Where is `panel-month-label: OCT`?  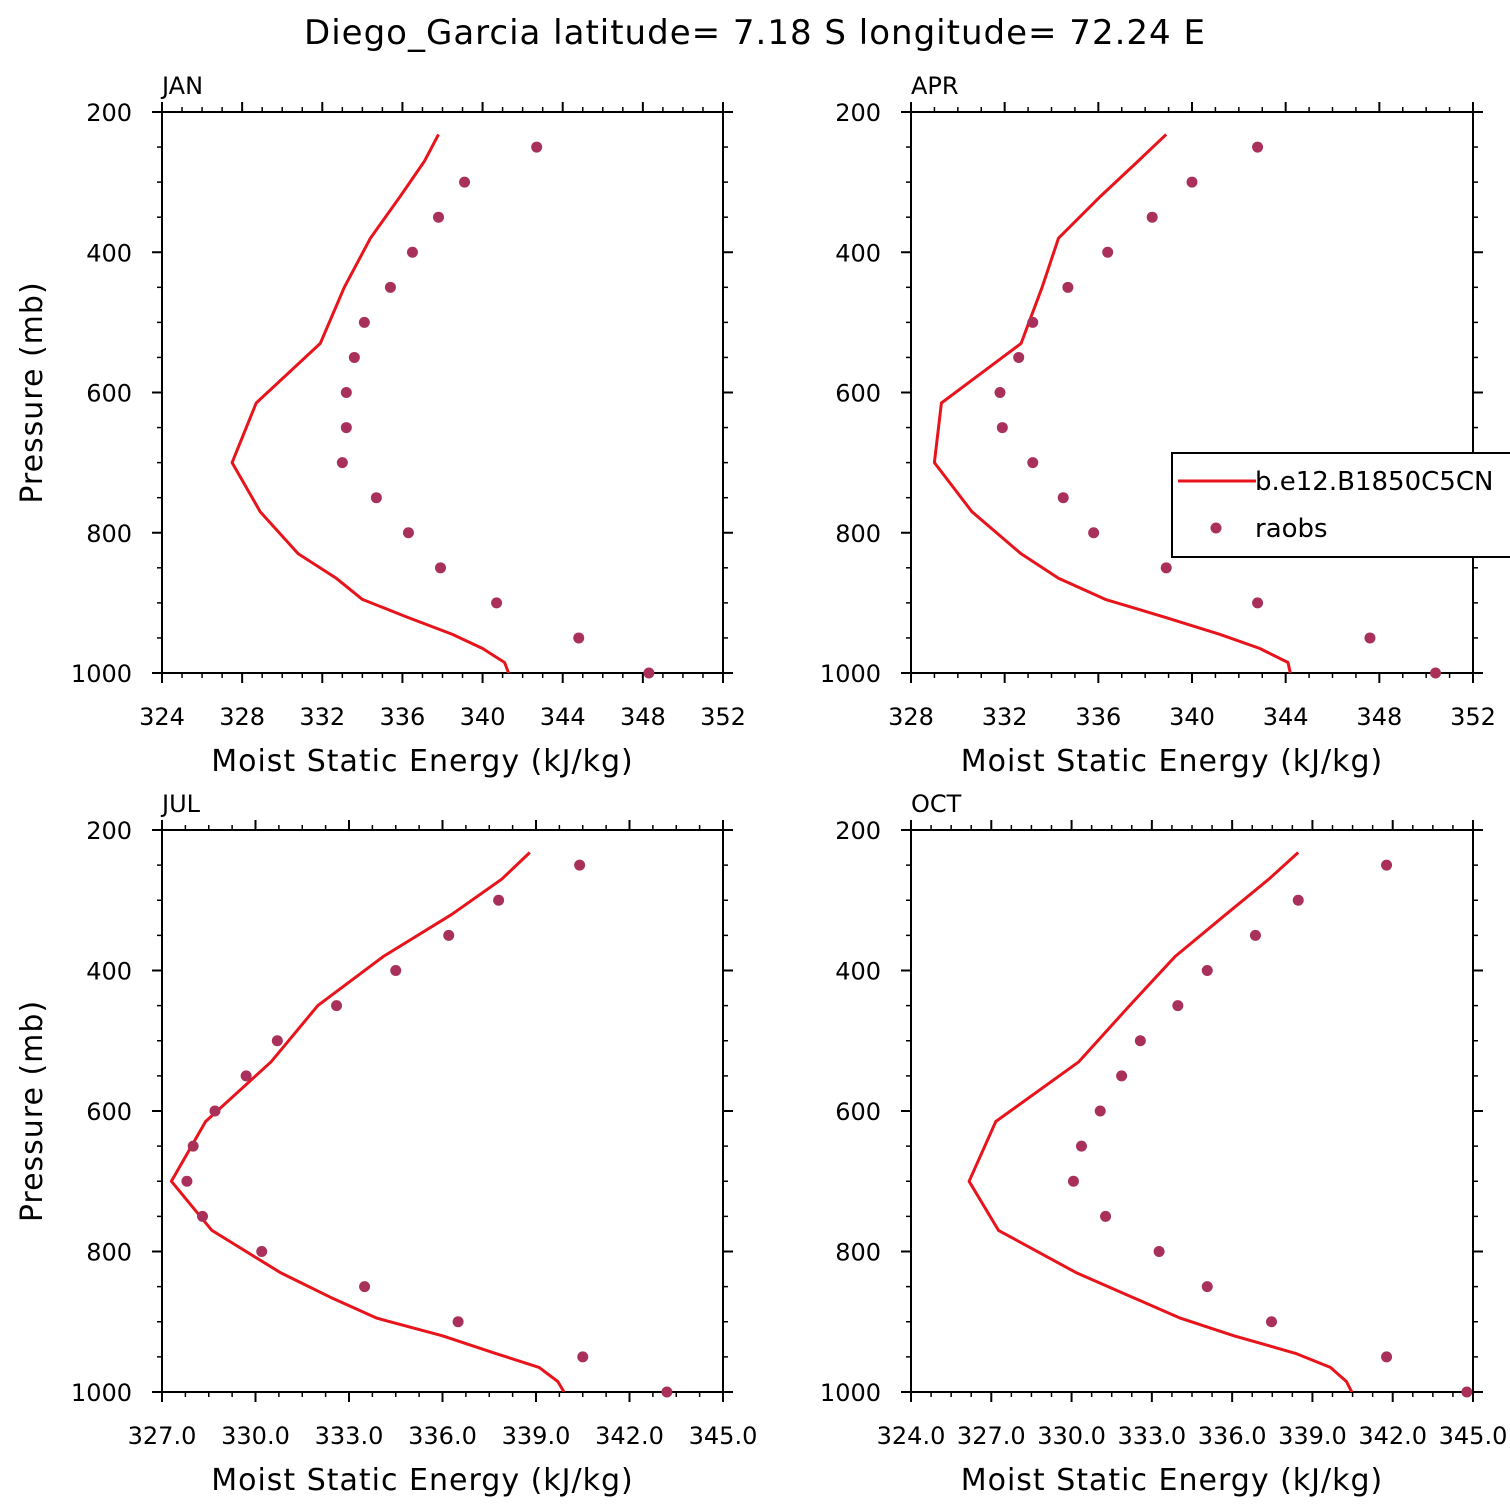 panel-month-label: OCT is located at coordinates (936, 804).